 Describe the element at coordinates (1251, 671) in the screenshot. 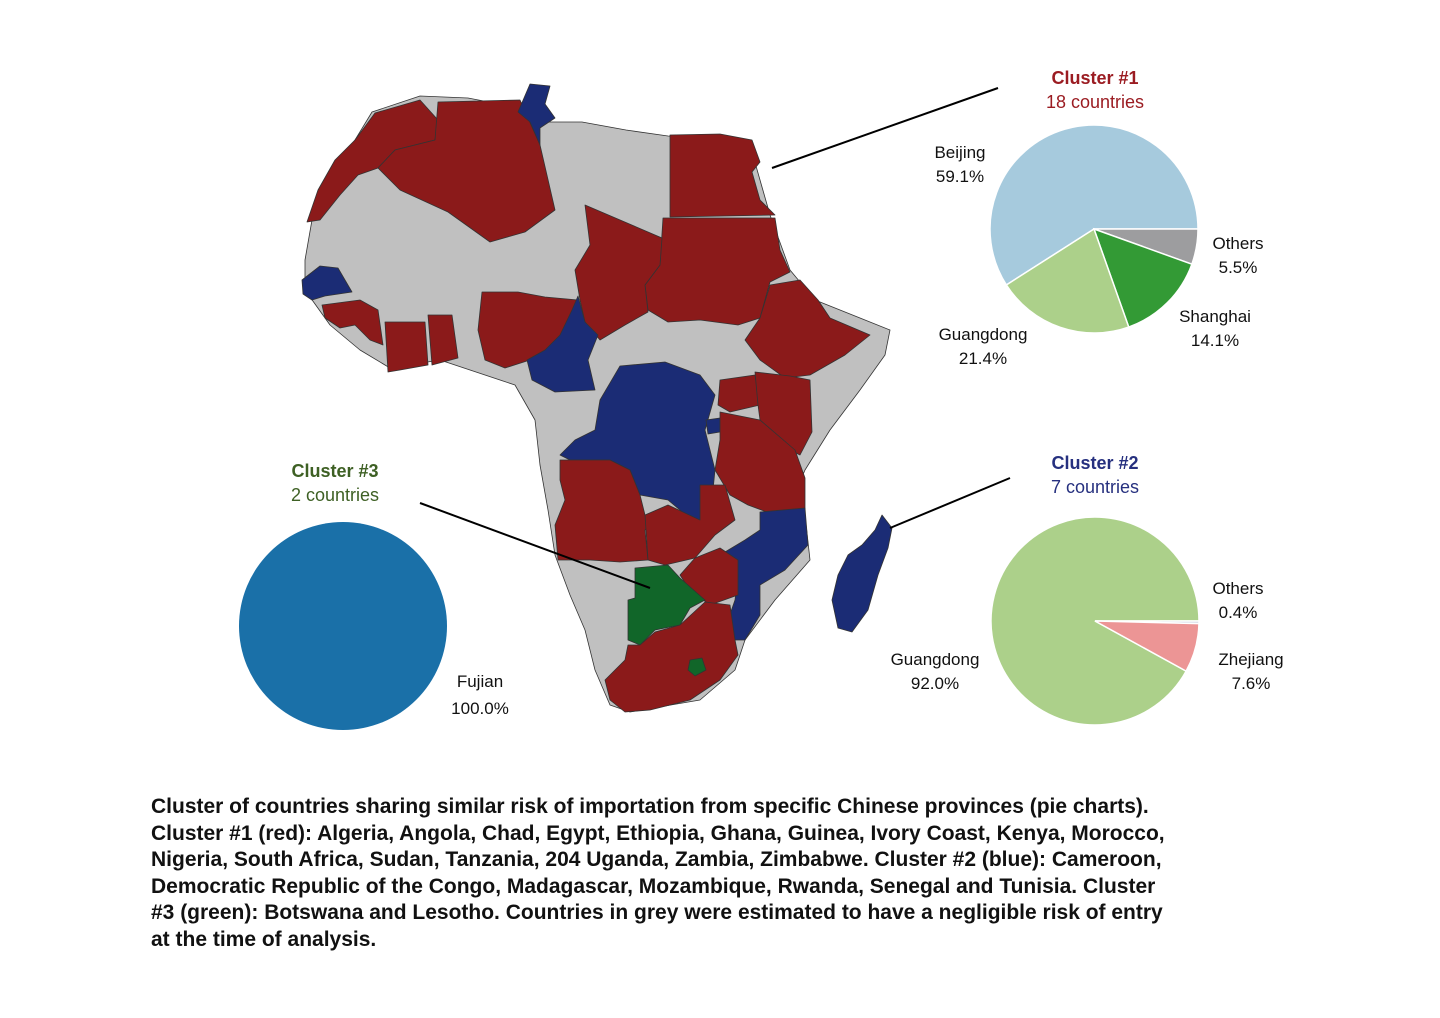

I see `pie2-label-zhejiang: Zhejiang 7.6%` at that location.